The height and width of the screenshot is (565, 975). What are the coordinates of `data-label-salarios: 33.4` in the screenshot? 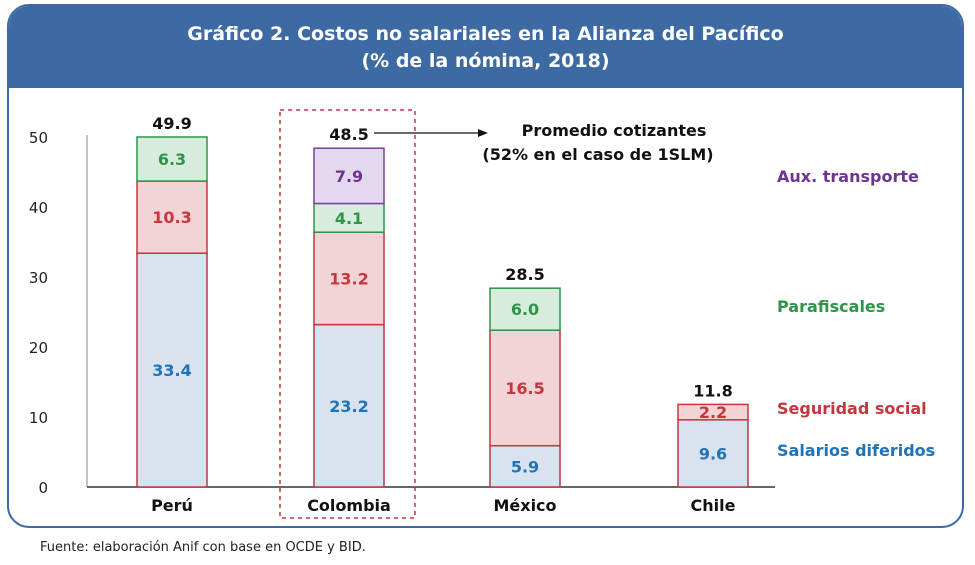 It's located at (171, 370).